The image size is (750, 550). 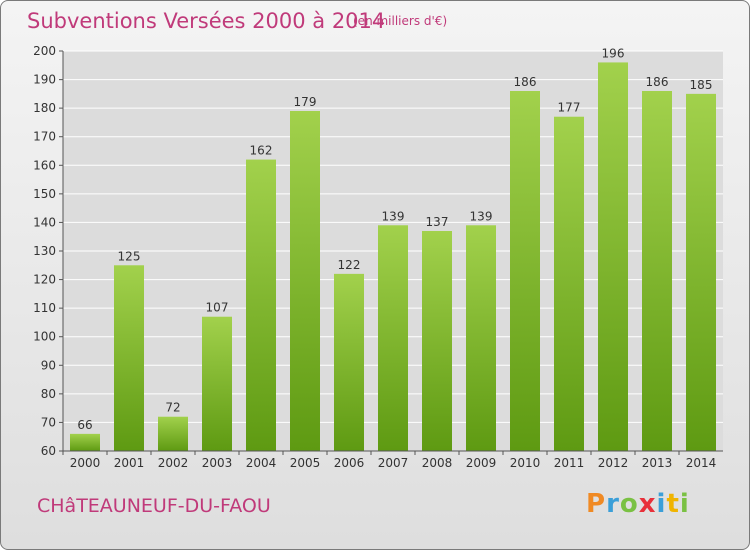 What do you see at coordinates (129, 463) in the screenshot?
I see `x-tick-label: 2001` at bounding box center [129, 463].